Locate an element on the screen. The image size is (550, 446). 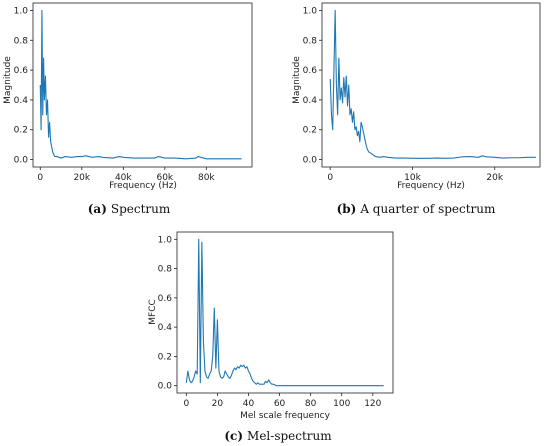
panel-b-frame is located at coordinates (431, 85).